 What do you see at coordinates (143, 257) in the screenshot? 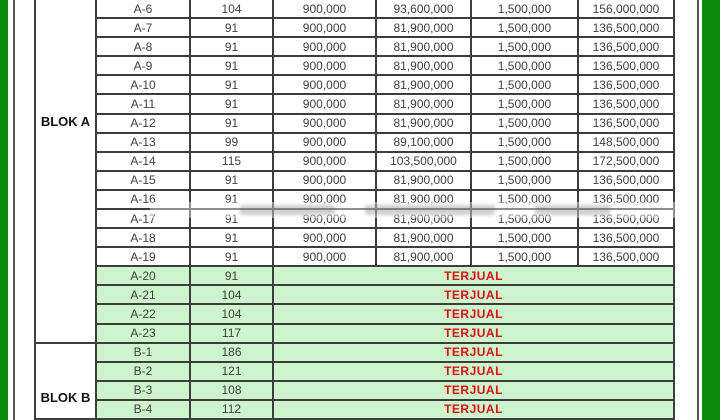
I see `unit-cell: A-19` at bounding box center [143, 257].